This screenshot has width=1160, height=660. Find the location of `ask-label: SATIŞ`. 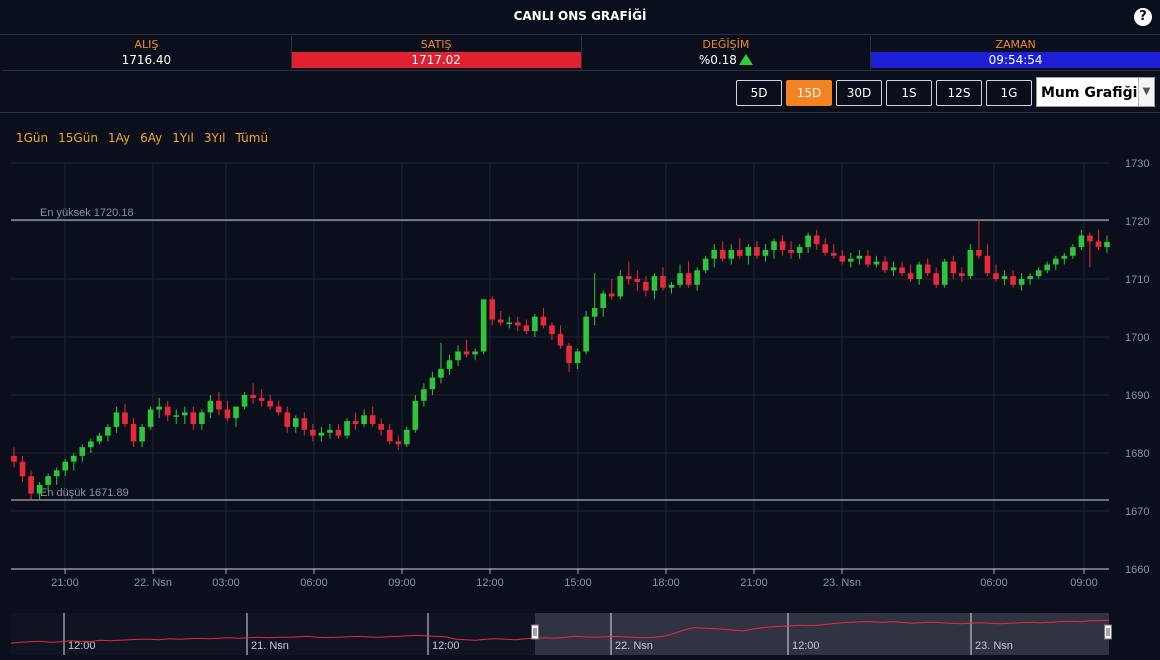

ask-label: SATIŞ is located at coordinates (436, 44).